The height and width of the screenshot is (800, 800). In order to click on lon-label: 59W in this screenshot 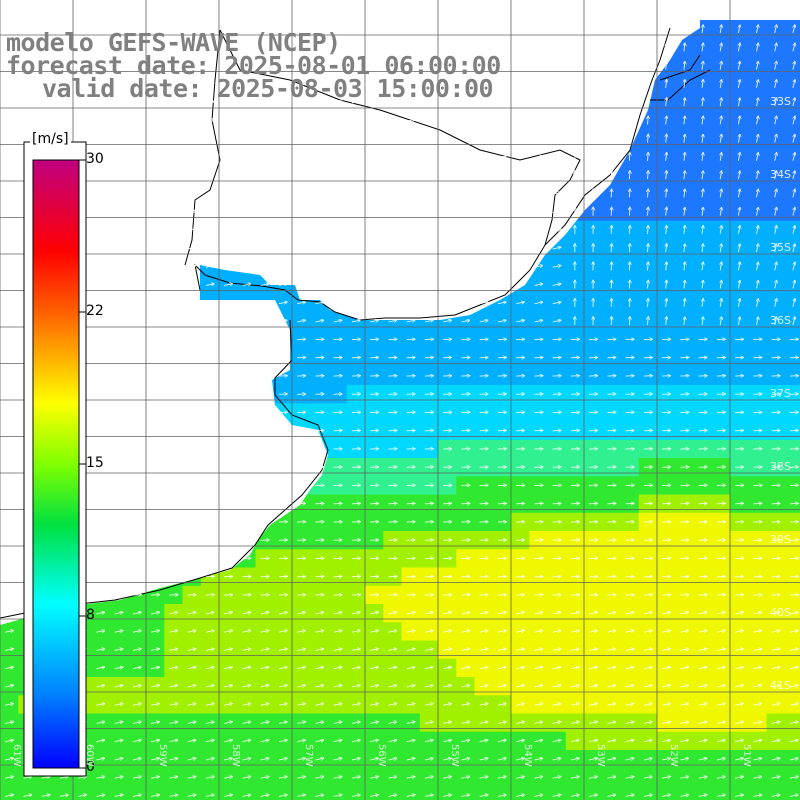, I will do `click(162, 755)`.